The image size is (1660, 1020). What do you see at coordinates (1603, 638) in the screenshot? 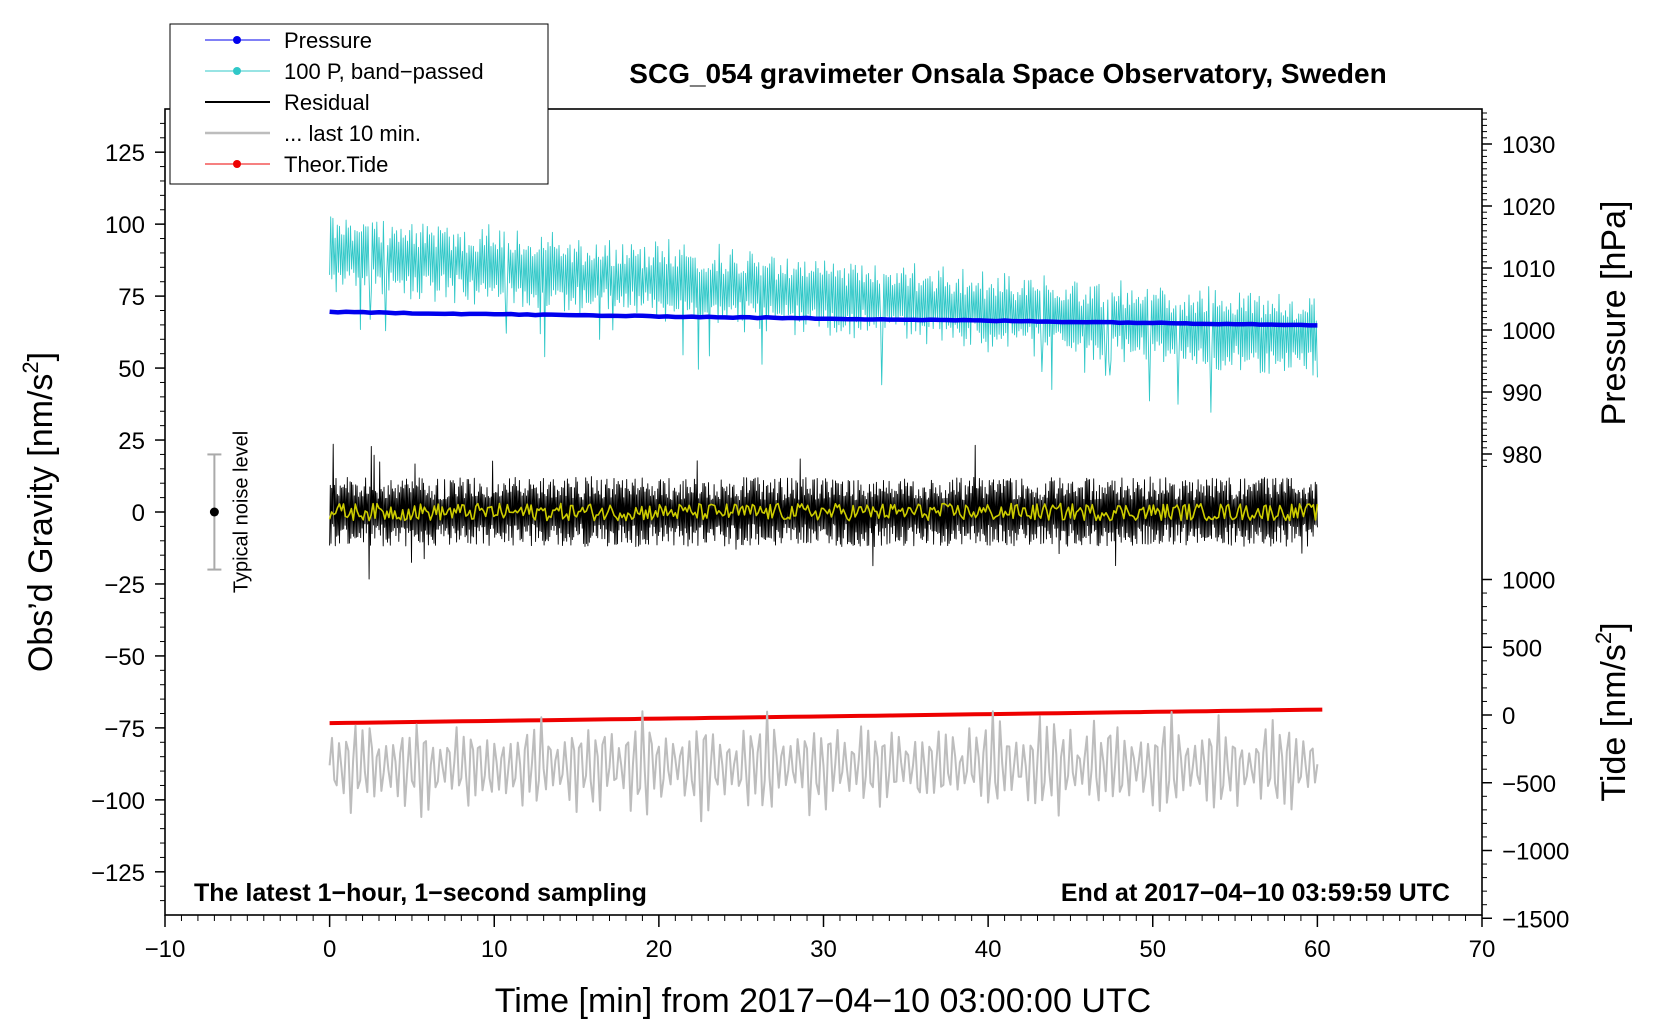
I see `tide-label-sup: 2` at bounding box center [1603, 638].